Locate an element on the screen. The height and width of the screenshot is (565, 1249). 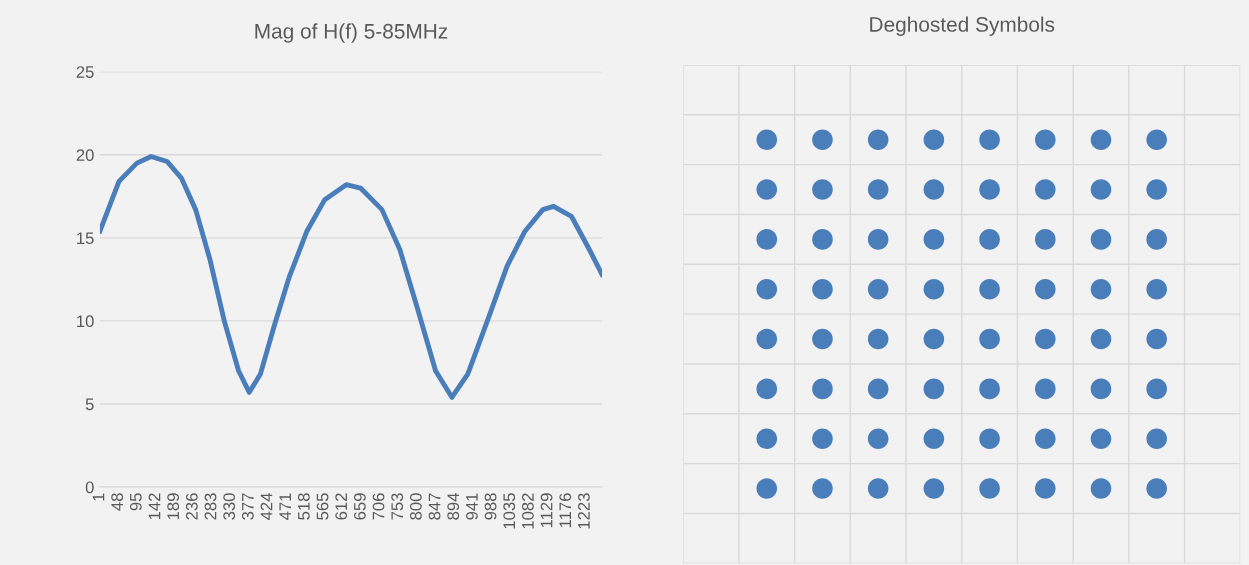
x-tick-label: 424 is located at coordinates (266, 507).